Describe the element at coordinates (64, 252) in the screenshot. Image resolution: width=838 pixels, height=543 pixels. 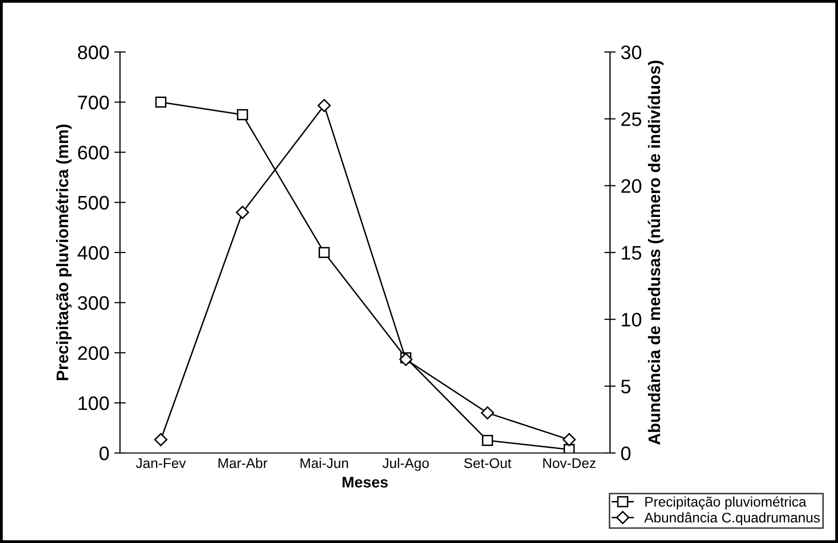
I see `y-axis-title: Precipitação pluviométrica (mm)` at that location.